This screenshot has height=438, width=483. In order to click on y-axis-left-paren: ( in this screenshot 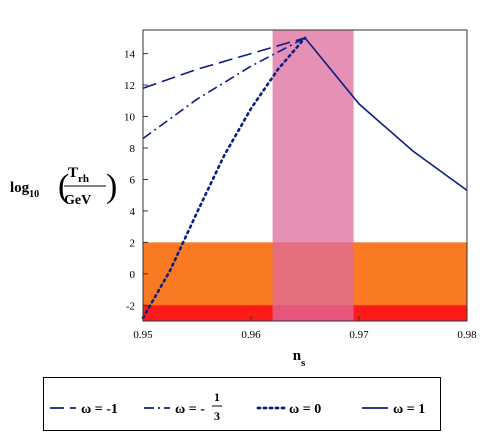, I will do `click(63, 186)`.